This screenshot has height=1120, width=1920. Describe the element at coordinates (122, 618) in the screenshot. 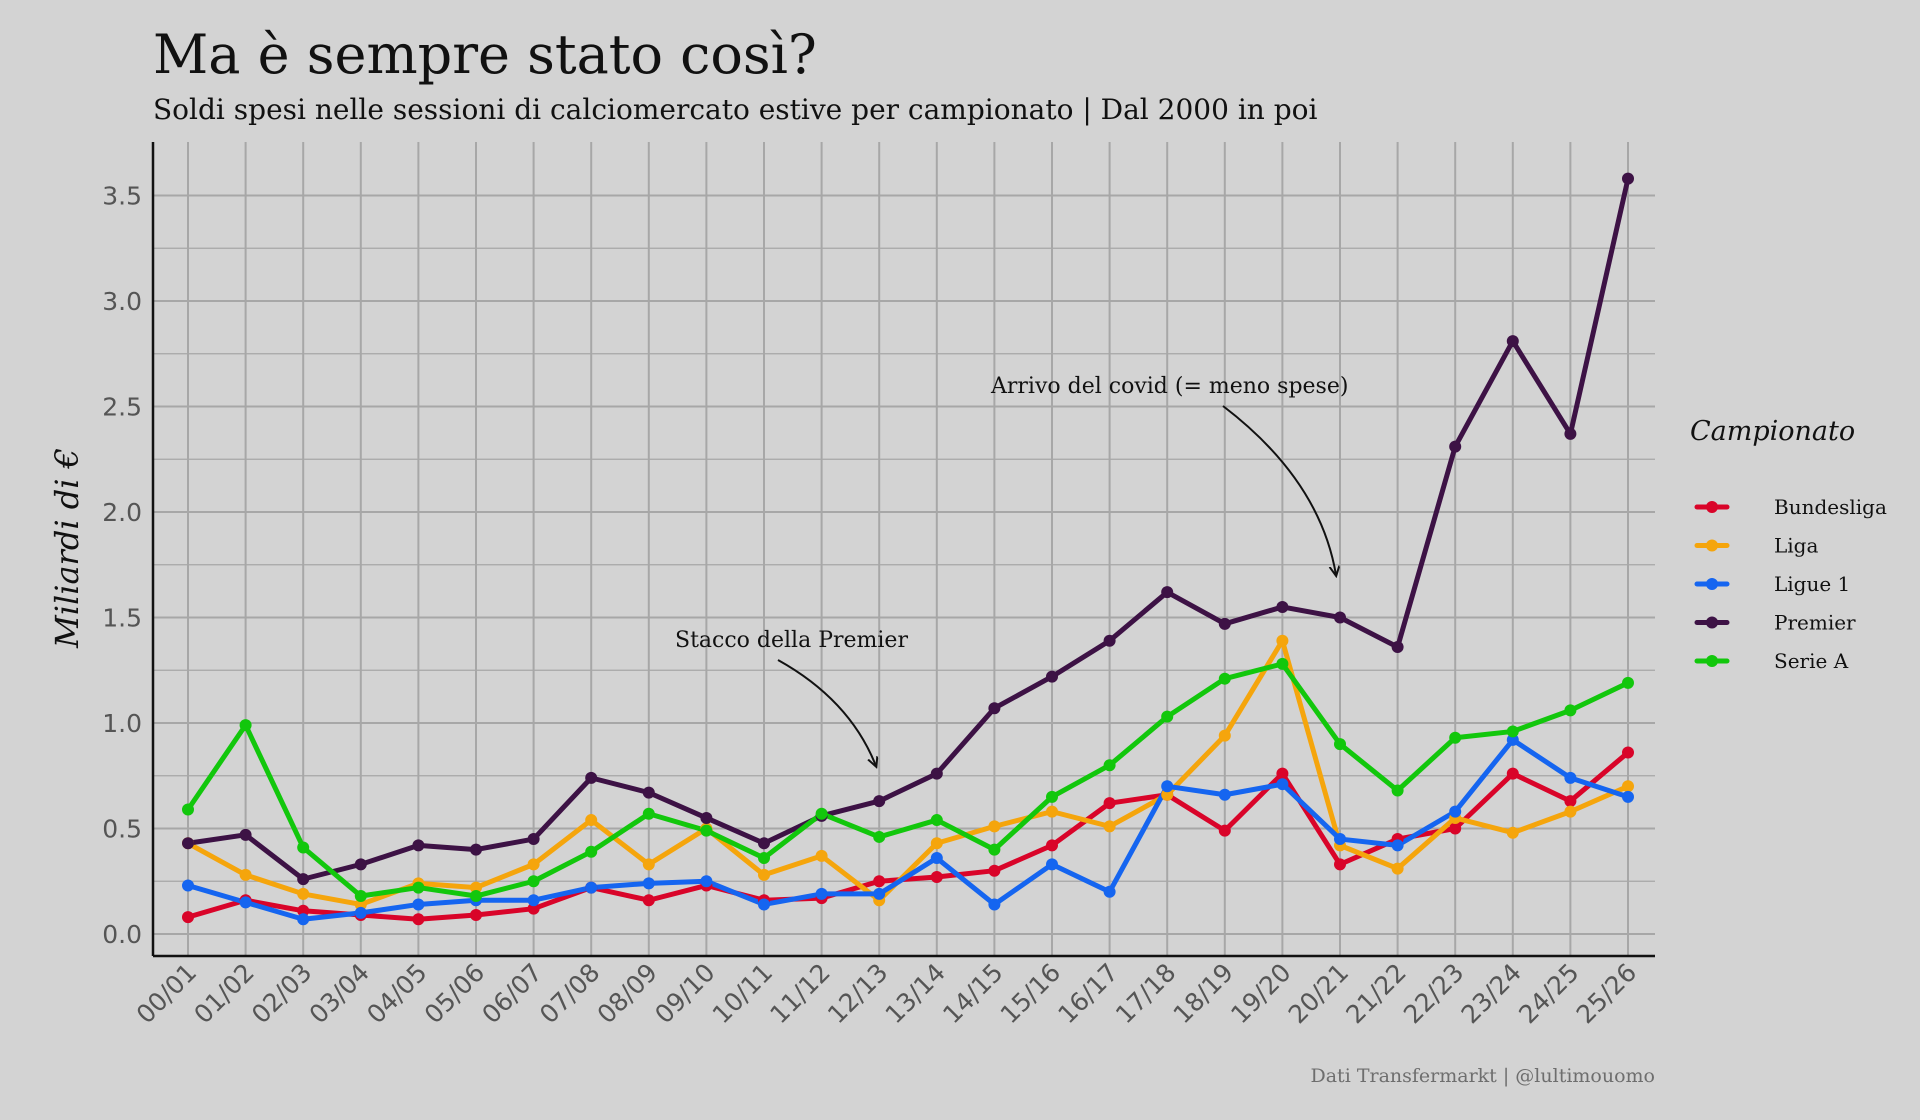

I see `y-tick-label: 1.5` at that location.